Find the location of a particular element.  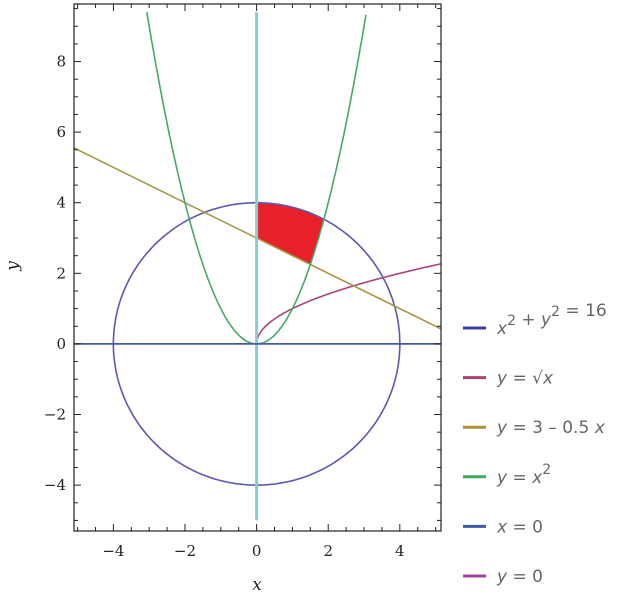

y-tick-label: 4 is located at coordinates (61, 203).